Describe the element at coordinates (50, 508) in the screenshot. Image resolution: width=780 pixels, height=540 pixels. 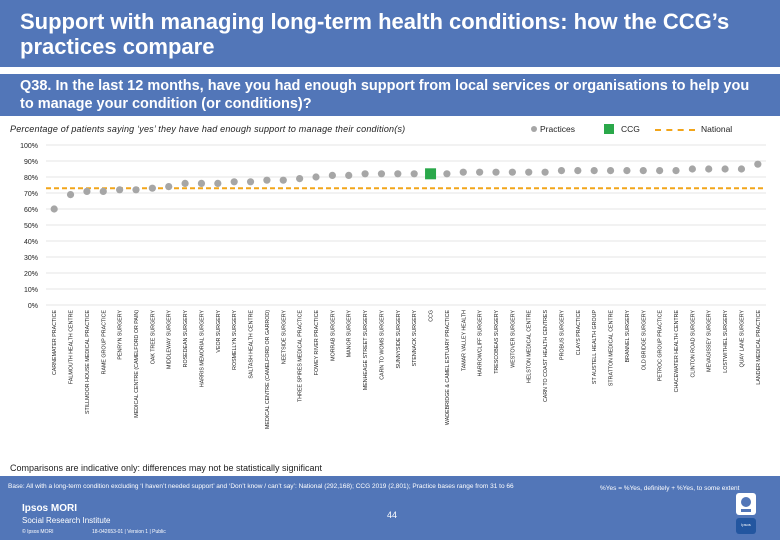
I see `brand-logo: Ipsos MORI` at that location.